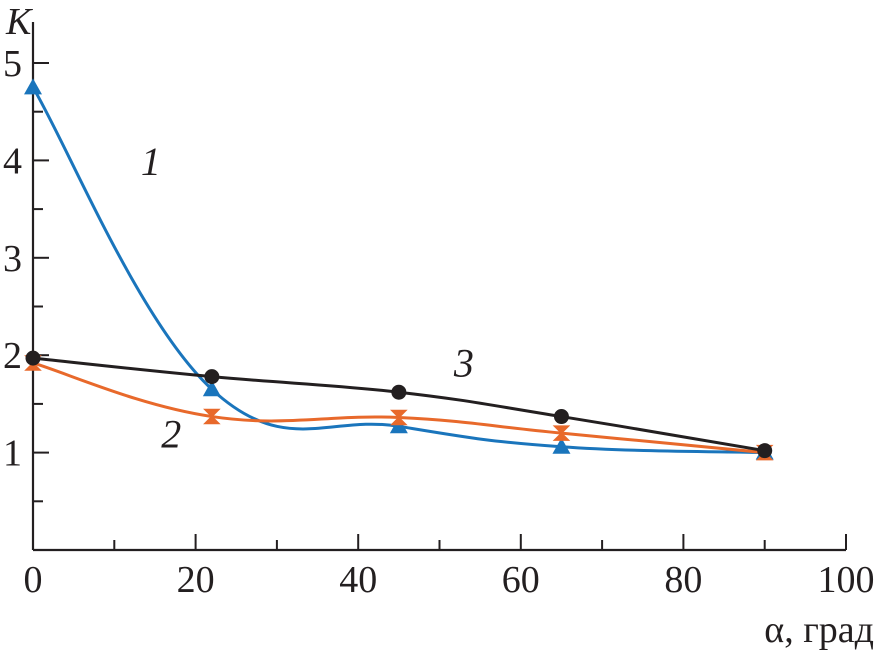 The width and height of the screenshot is (876, 652). Describe the element at coordinates (151, 161) in the screenshot. I see `series-label-1: 1` at that location.